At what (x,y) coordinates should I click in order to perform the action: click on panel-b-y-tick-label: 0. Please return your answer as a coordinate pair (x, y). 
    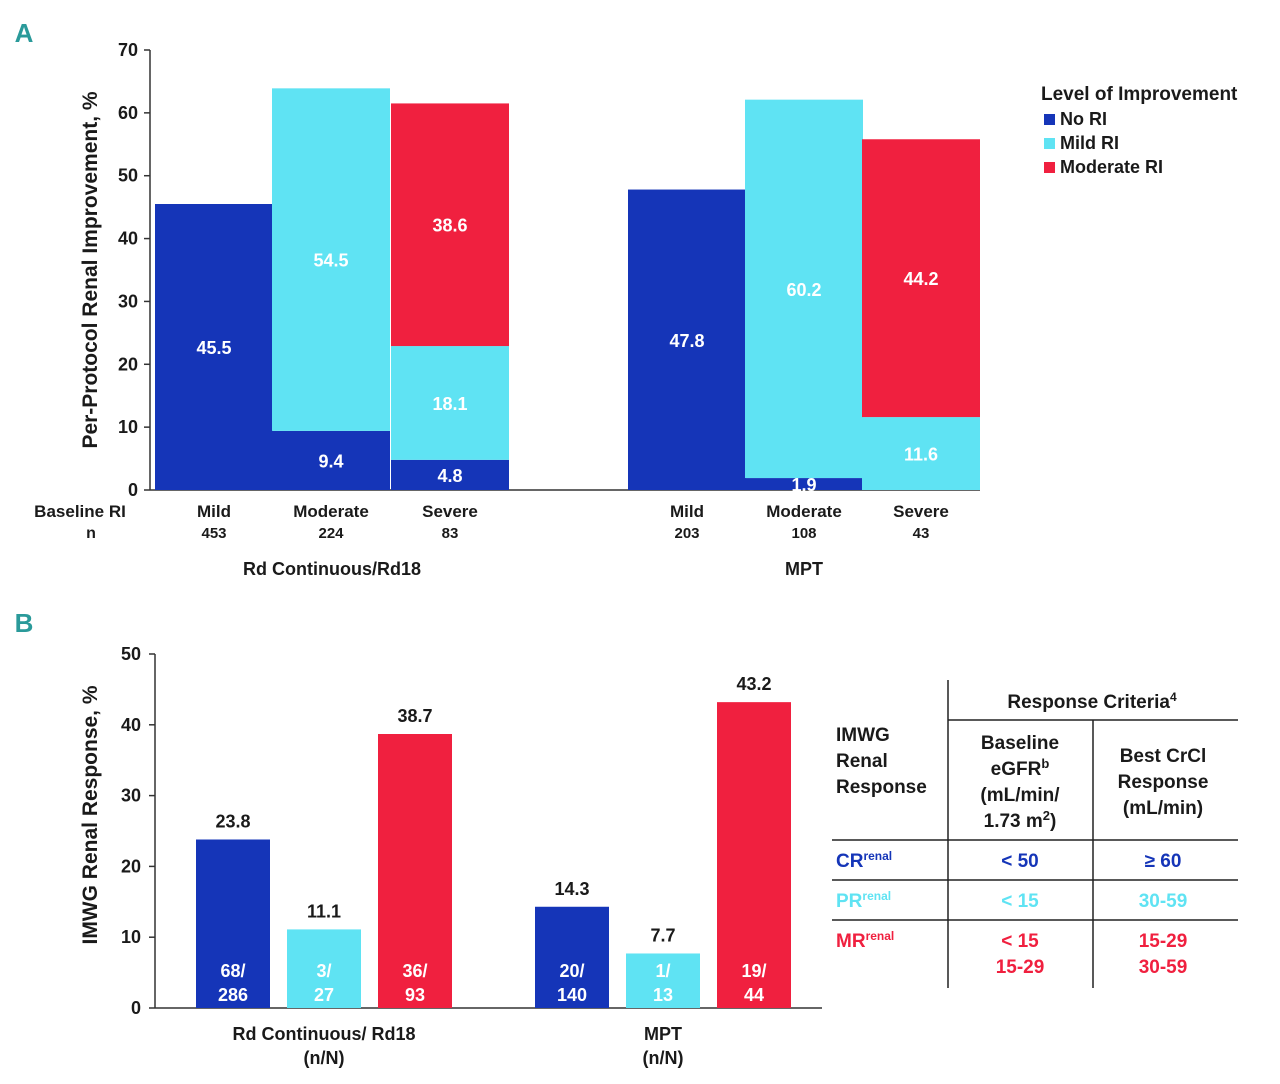
    Looking at the image, I should click on (136, 1008).